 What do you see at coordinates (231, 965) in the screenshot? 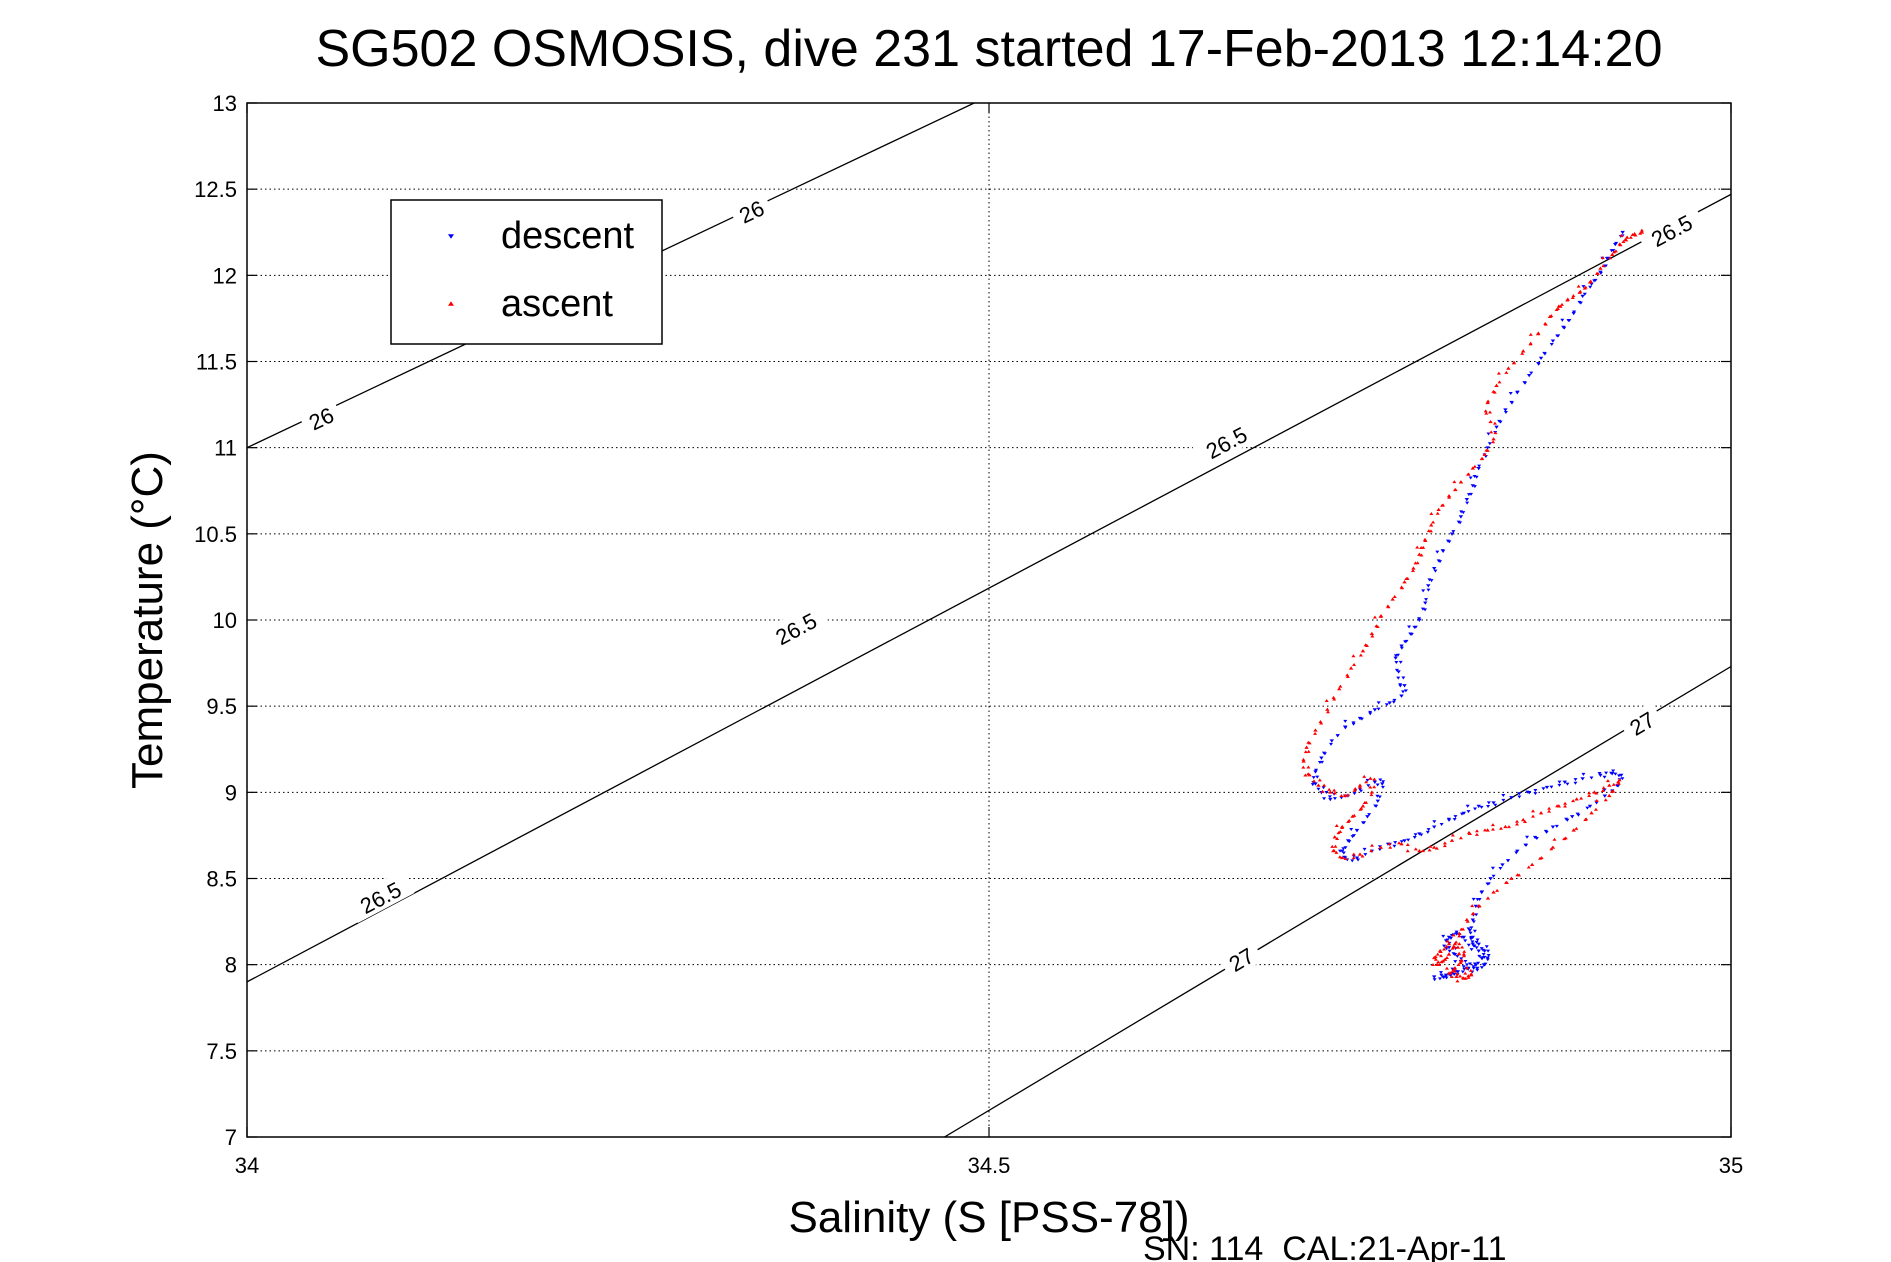
I see `y-tick-label: 8` at bounding box center [231, 965].